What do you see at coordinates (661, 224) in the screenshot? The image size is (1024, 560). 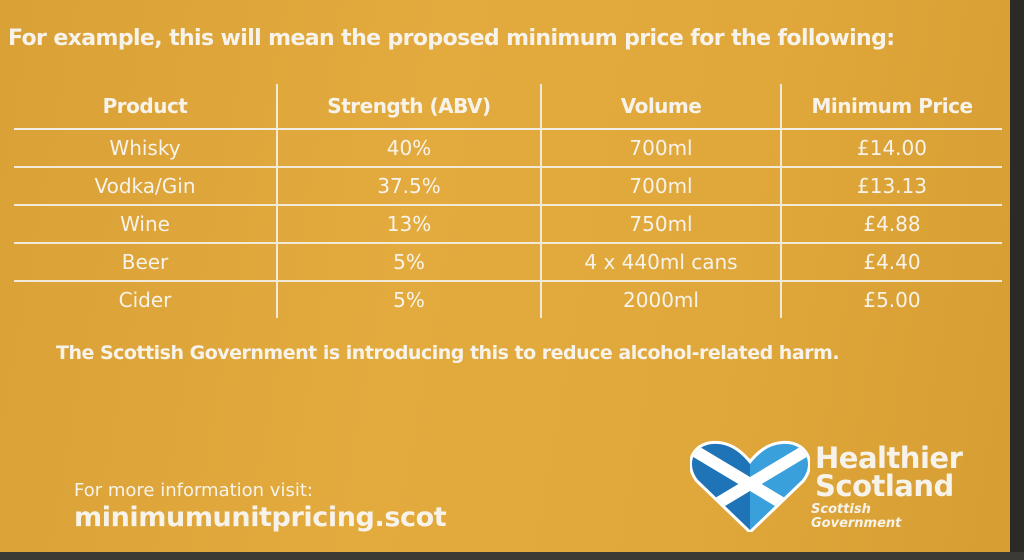 I see `cell-volume: 750ml` at bounding box center [661, 224].